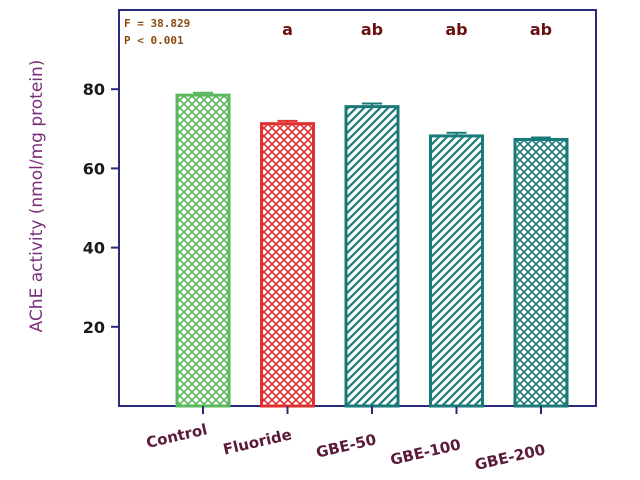 The image size is (640, 480). What do you see at coordinates (94, 168) in the screenshot?
I see `y-tick-label: 60` at bounding box center [94, 168].